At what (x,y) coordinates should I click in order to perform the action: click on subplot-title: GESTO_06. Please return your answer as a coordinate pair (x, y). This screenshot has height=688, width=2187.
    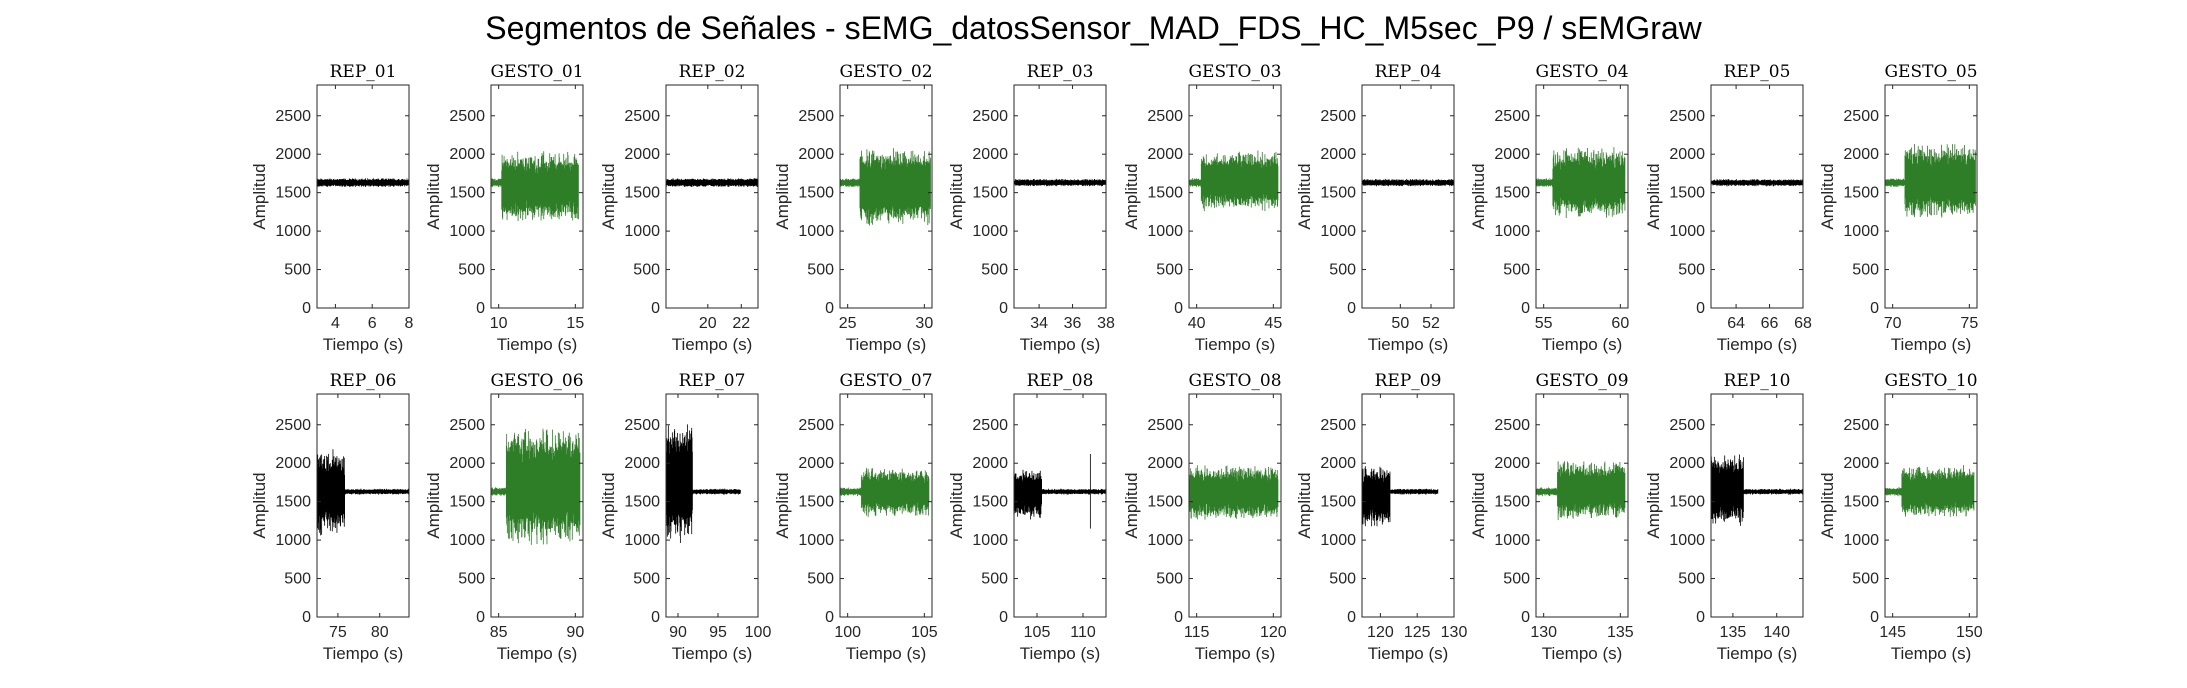
    Looking at the image, I should click on (536, 381).